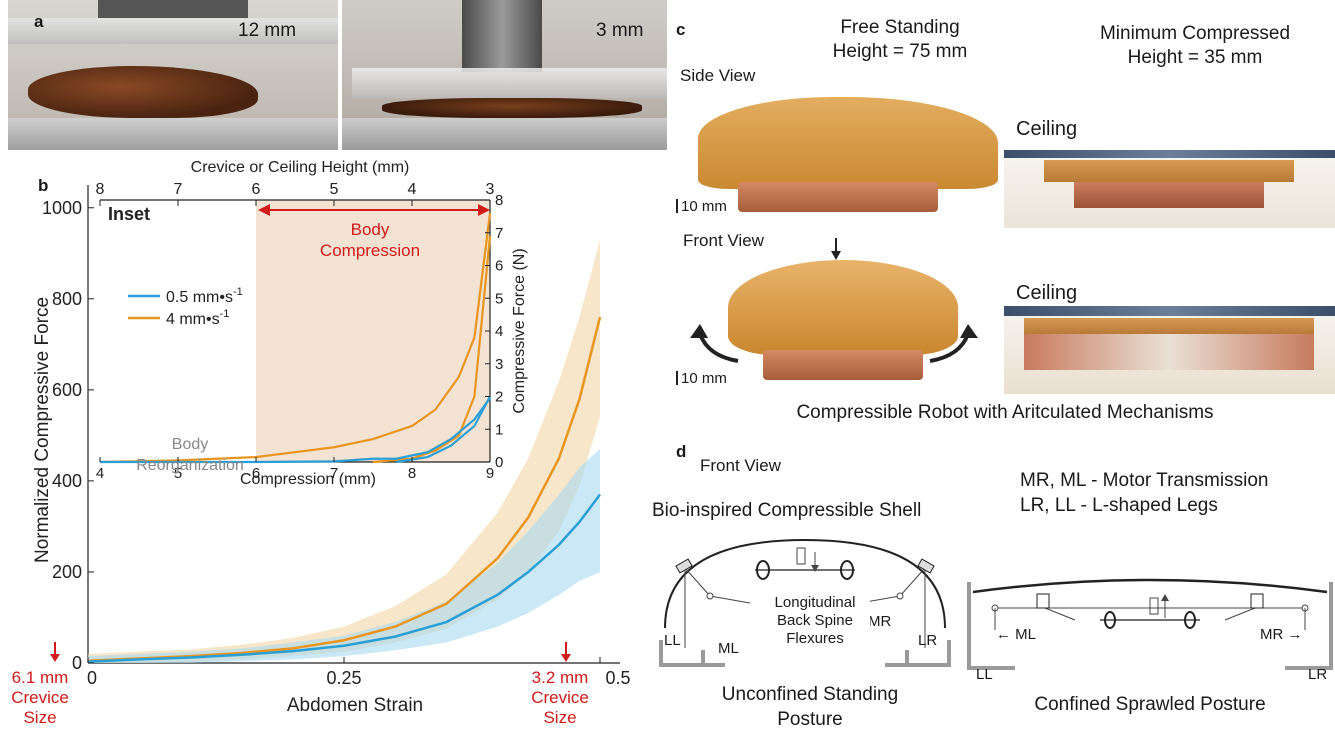 The height and width of the screenshot is (736, 1335). I want to click on height-12mm-label: 12 mm, so click(267, 30).